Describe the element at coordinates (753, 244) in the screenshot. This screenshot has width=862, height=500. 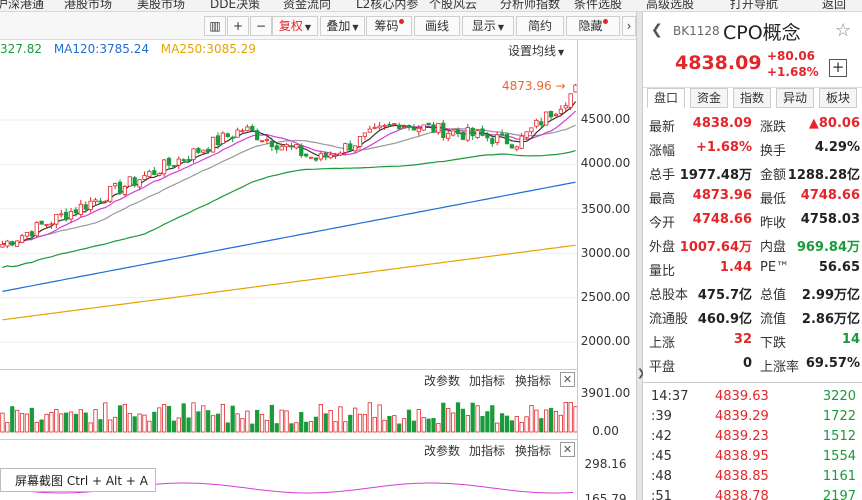
I see `quote-row: 外盘 1007.64万 内盘 969.84万` at that location.